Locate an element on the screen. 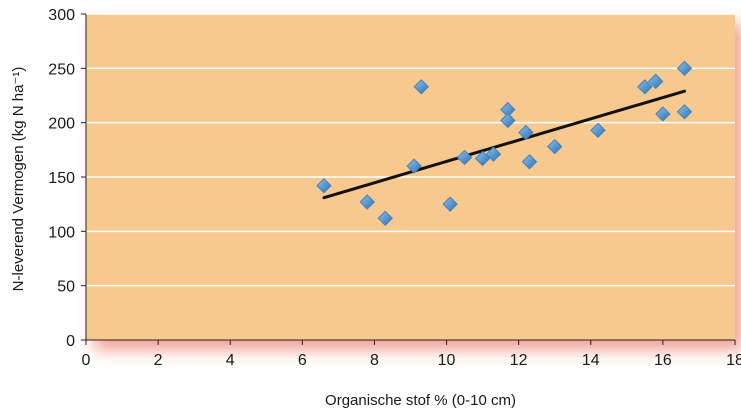 The image size is (741, 416). y-tick-label: 300 is located at coordinates (61, 15).